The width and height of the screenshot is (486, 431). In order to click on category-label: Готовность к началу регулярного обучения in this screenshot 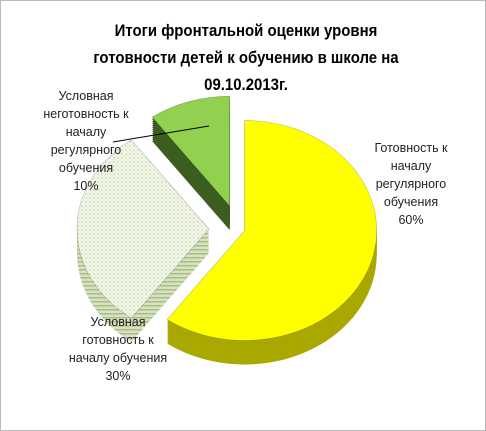, I will do `click(411, 175)`.